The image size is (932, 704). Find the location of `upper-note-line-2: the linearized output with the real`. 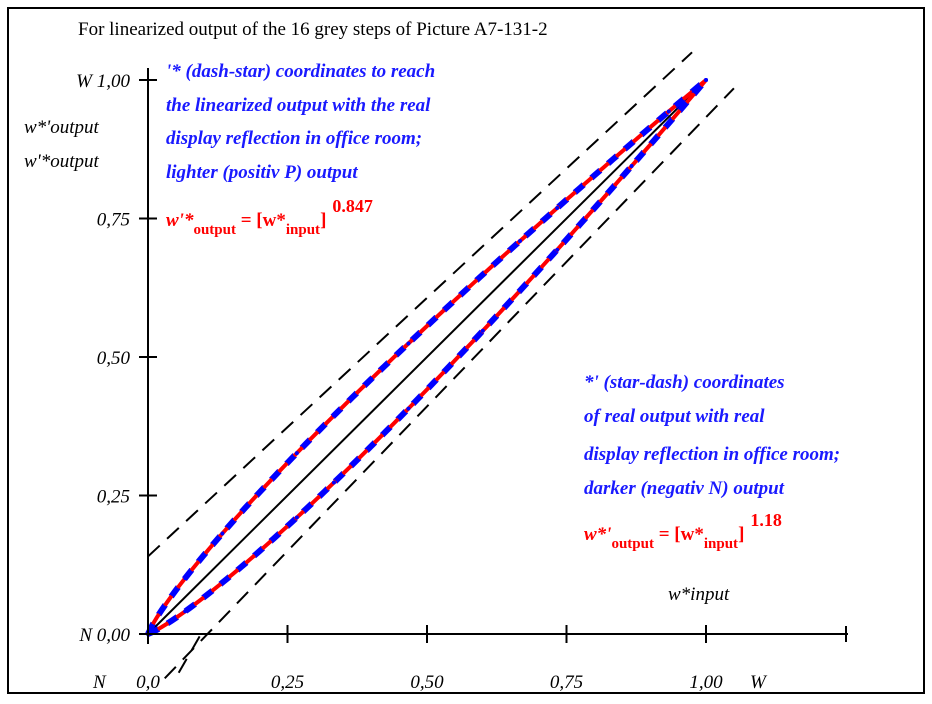

upper-note-line-2: the linearized output with the real is located at coordinates (298, 105).